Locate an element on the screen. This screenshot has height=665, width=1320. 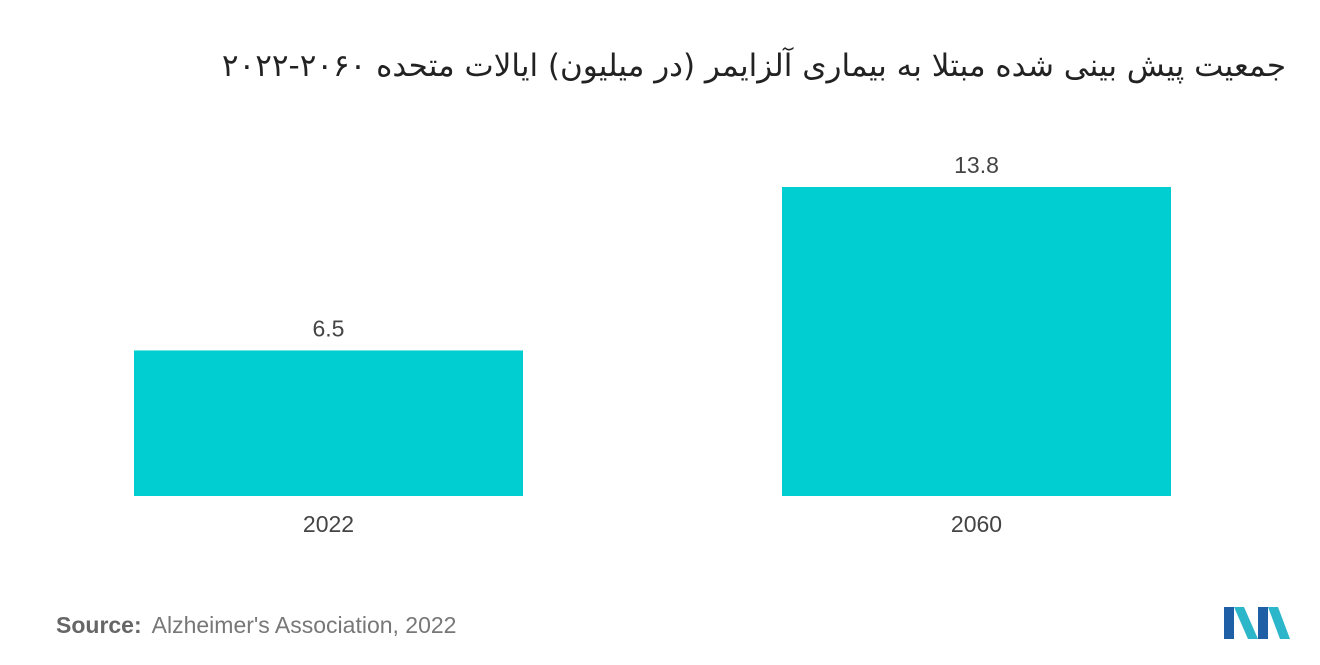
source-text: Alzheimer's Association, 2022 is located at coordinates (304, 625).